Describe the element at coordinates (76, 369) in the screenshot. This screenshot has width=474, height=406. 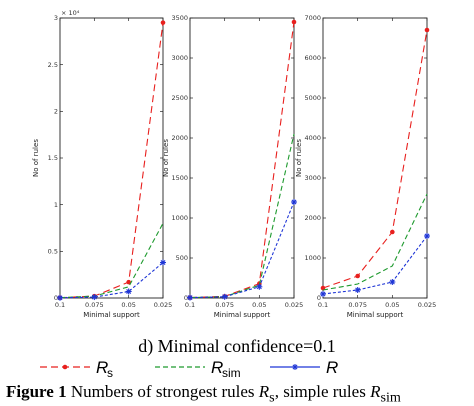
I see `legend-entry-1: Rs` at that location.